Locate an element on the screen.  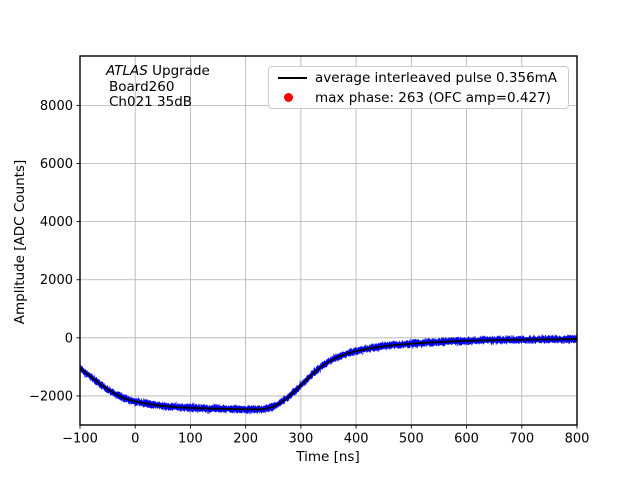
x-tick-label: 600 is located at coordinates (466, 439).